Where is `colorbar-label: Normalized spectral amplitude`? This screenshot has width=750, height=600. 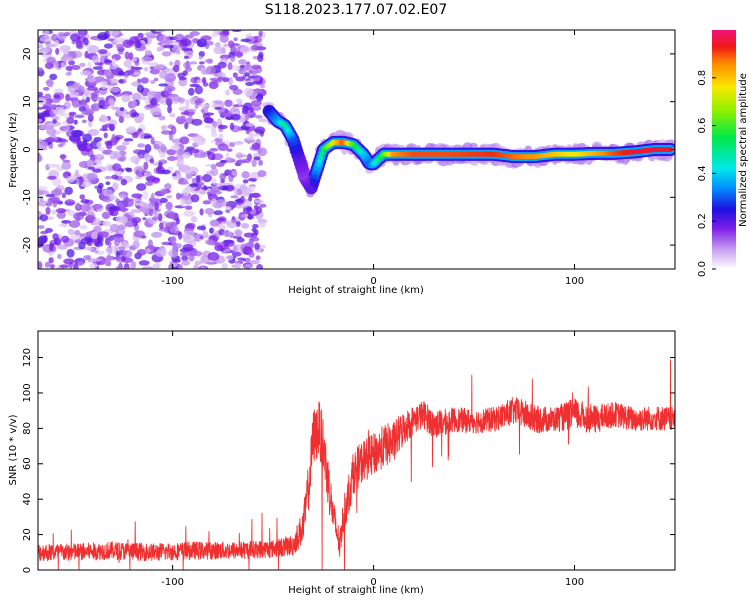 colorbar-label: Normalized spectral amplitude is located at coordinates (743, 150).